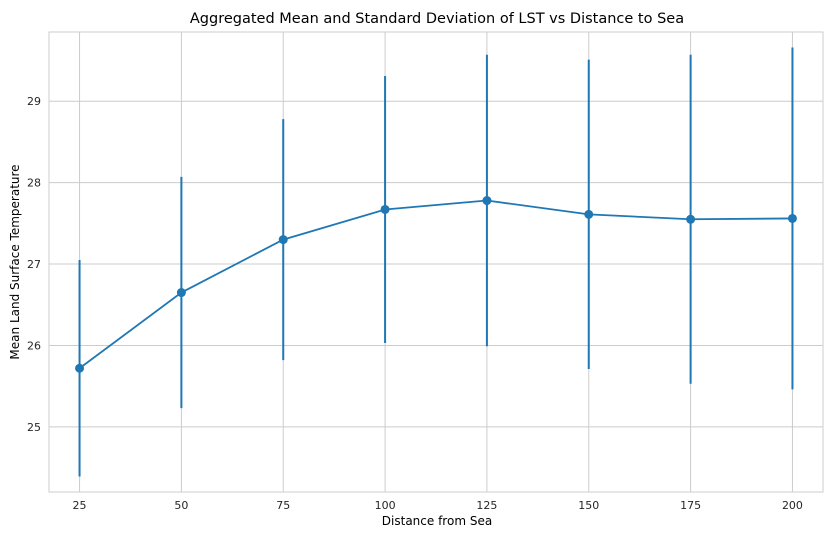 The width and height of the screenshot is (835, 538). What do you see at coordinates (486, 505) in the screenshot?
I see `x-tick-label: 125` at bounding box center [486, 505].